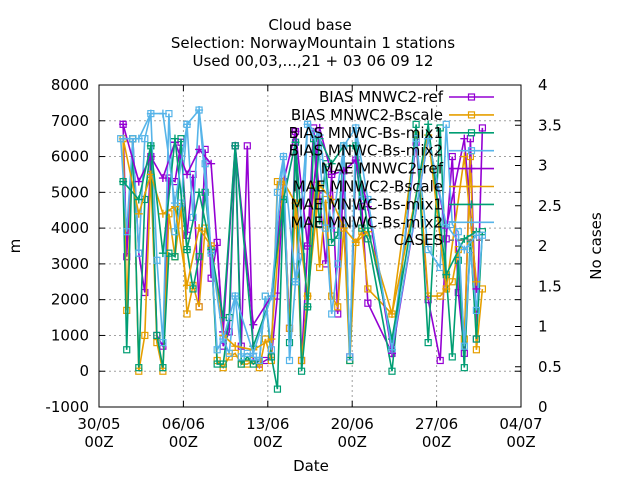 Image resolution: width=640 pixels, height=480 pixels. Describe the element at coordinates (67, 407) in the screenshot. I see `y-tick-label: -1000` at that location.